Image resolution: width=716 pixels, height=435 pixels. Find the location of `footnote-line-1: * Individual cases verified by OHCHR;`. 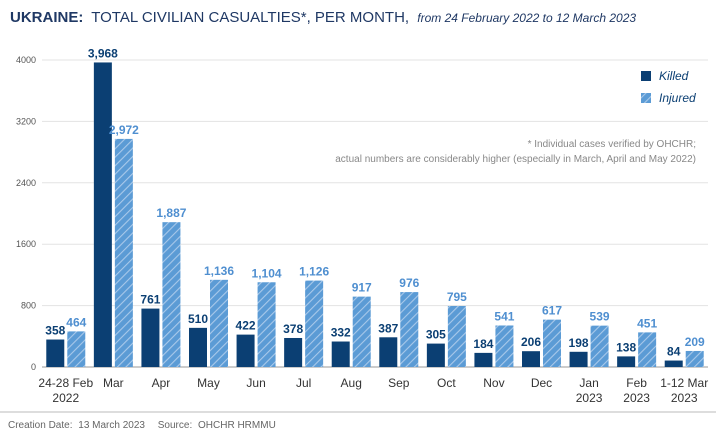

footnote-line-1: * Individual cases verified by OHCHR; is located at coordinates (612, 144).